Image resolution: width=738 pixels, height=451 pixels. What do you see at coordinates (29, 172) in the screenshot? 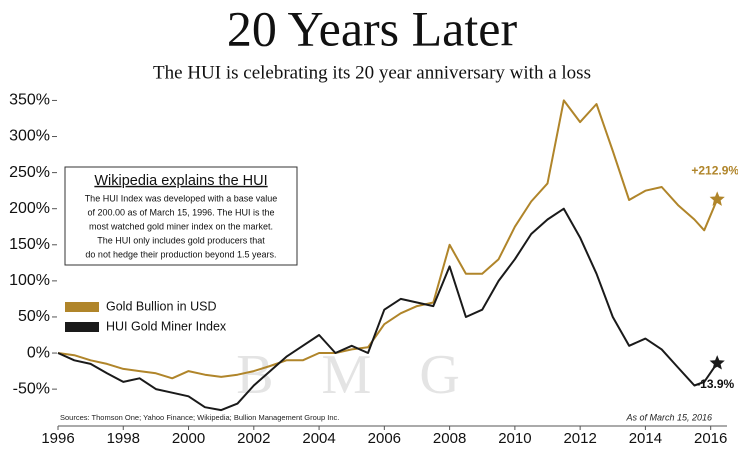
I see `y-tick-label: 250%` at bounding box center [29, 172].